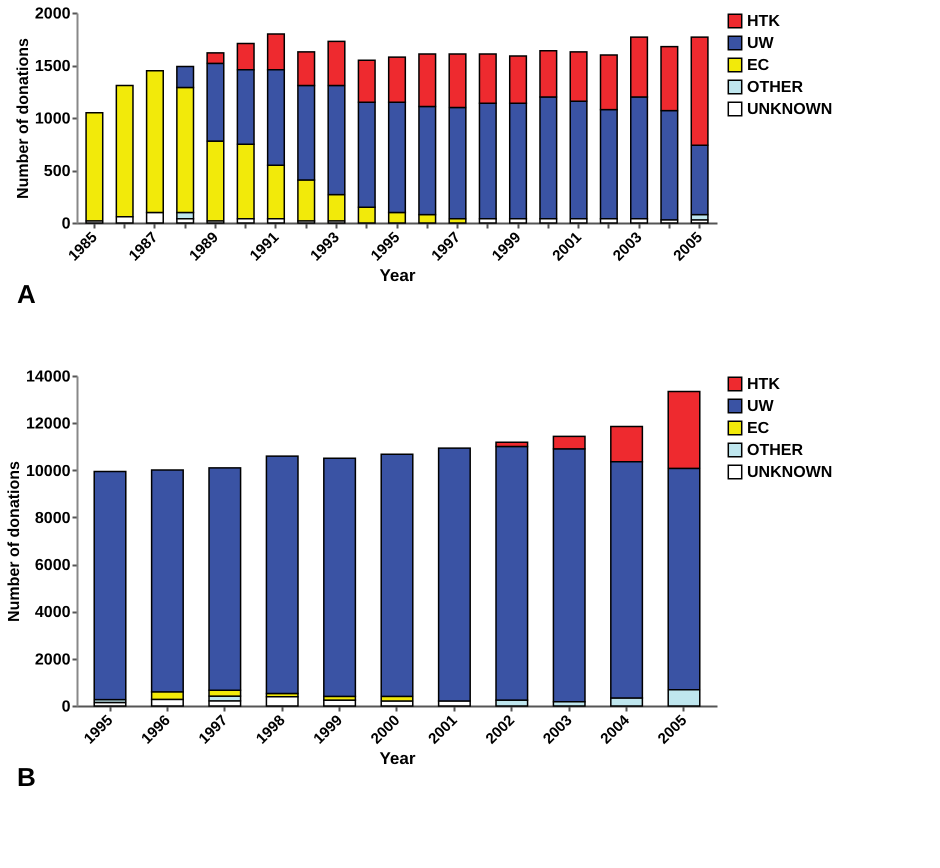  I want to click on y-tick-label: 1000, so click(52, 119).